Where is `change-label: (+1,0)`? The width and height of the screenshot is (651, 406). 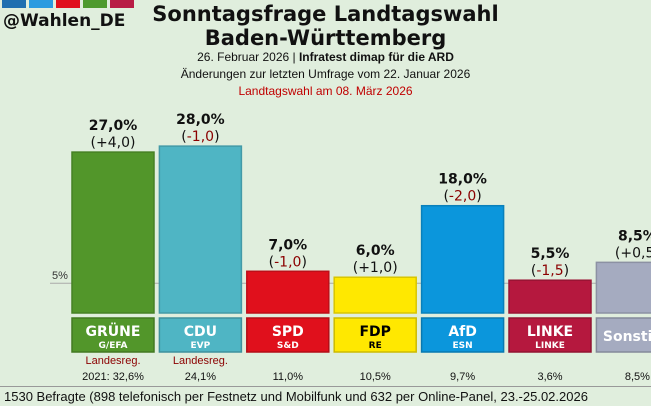 change-label: (+1,0) is located at coordinates (375, 268).